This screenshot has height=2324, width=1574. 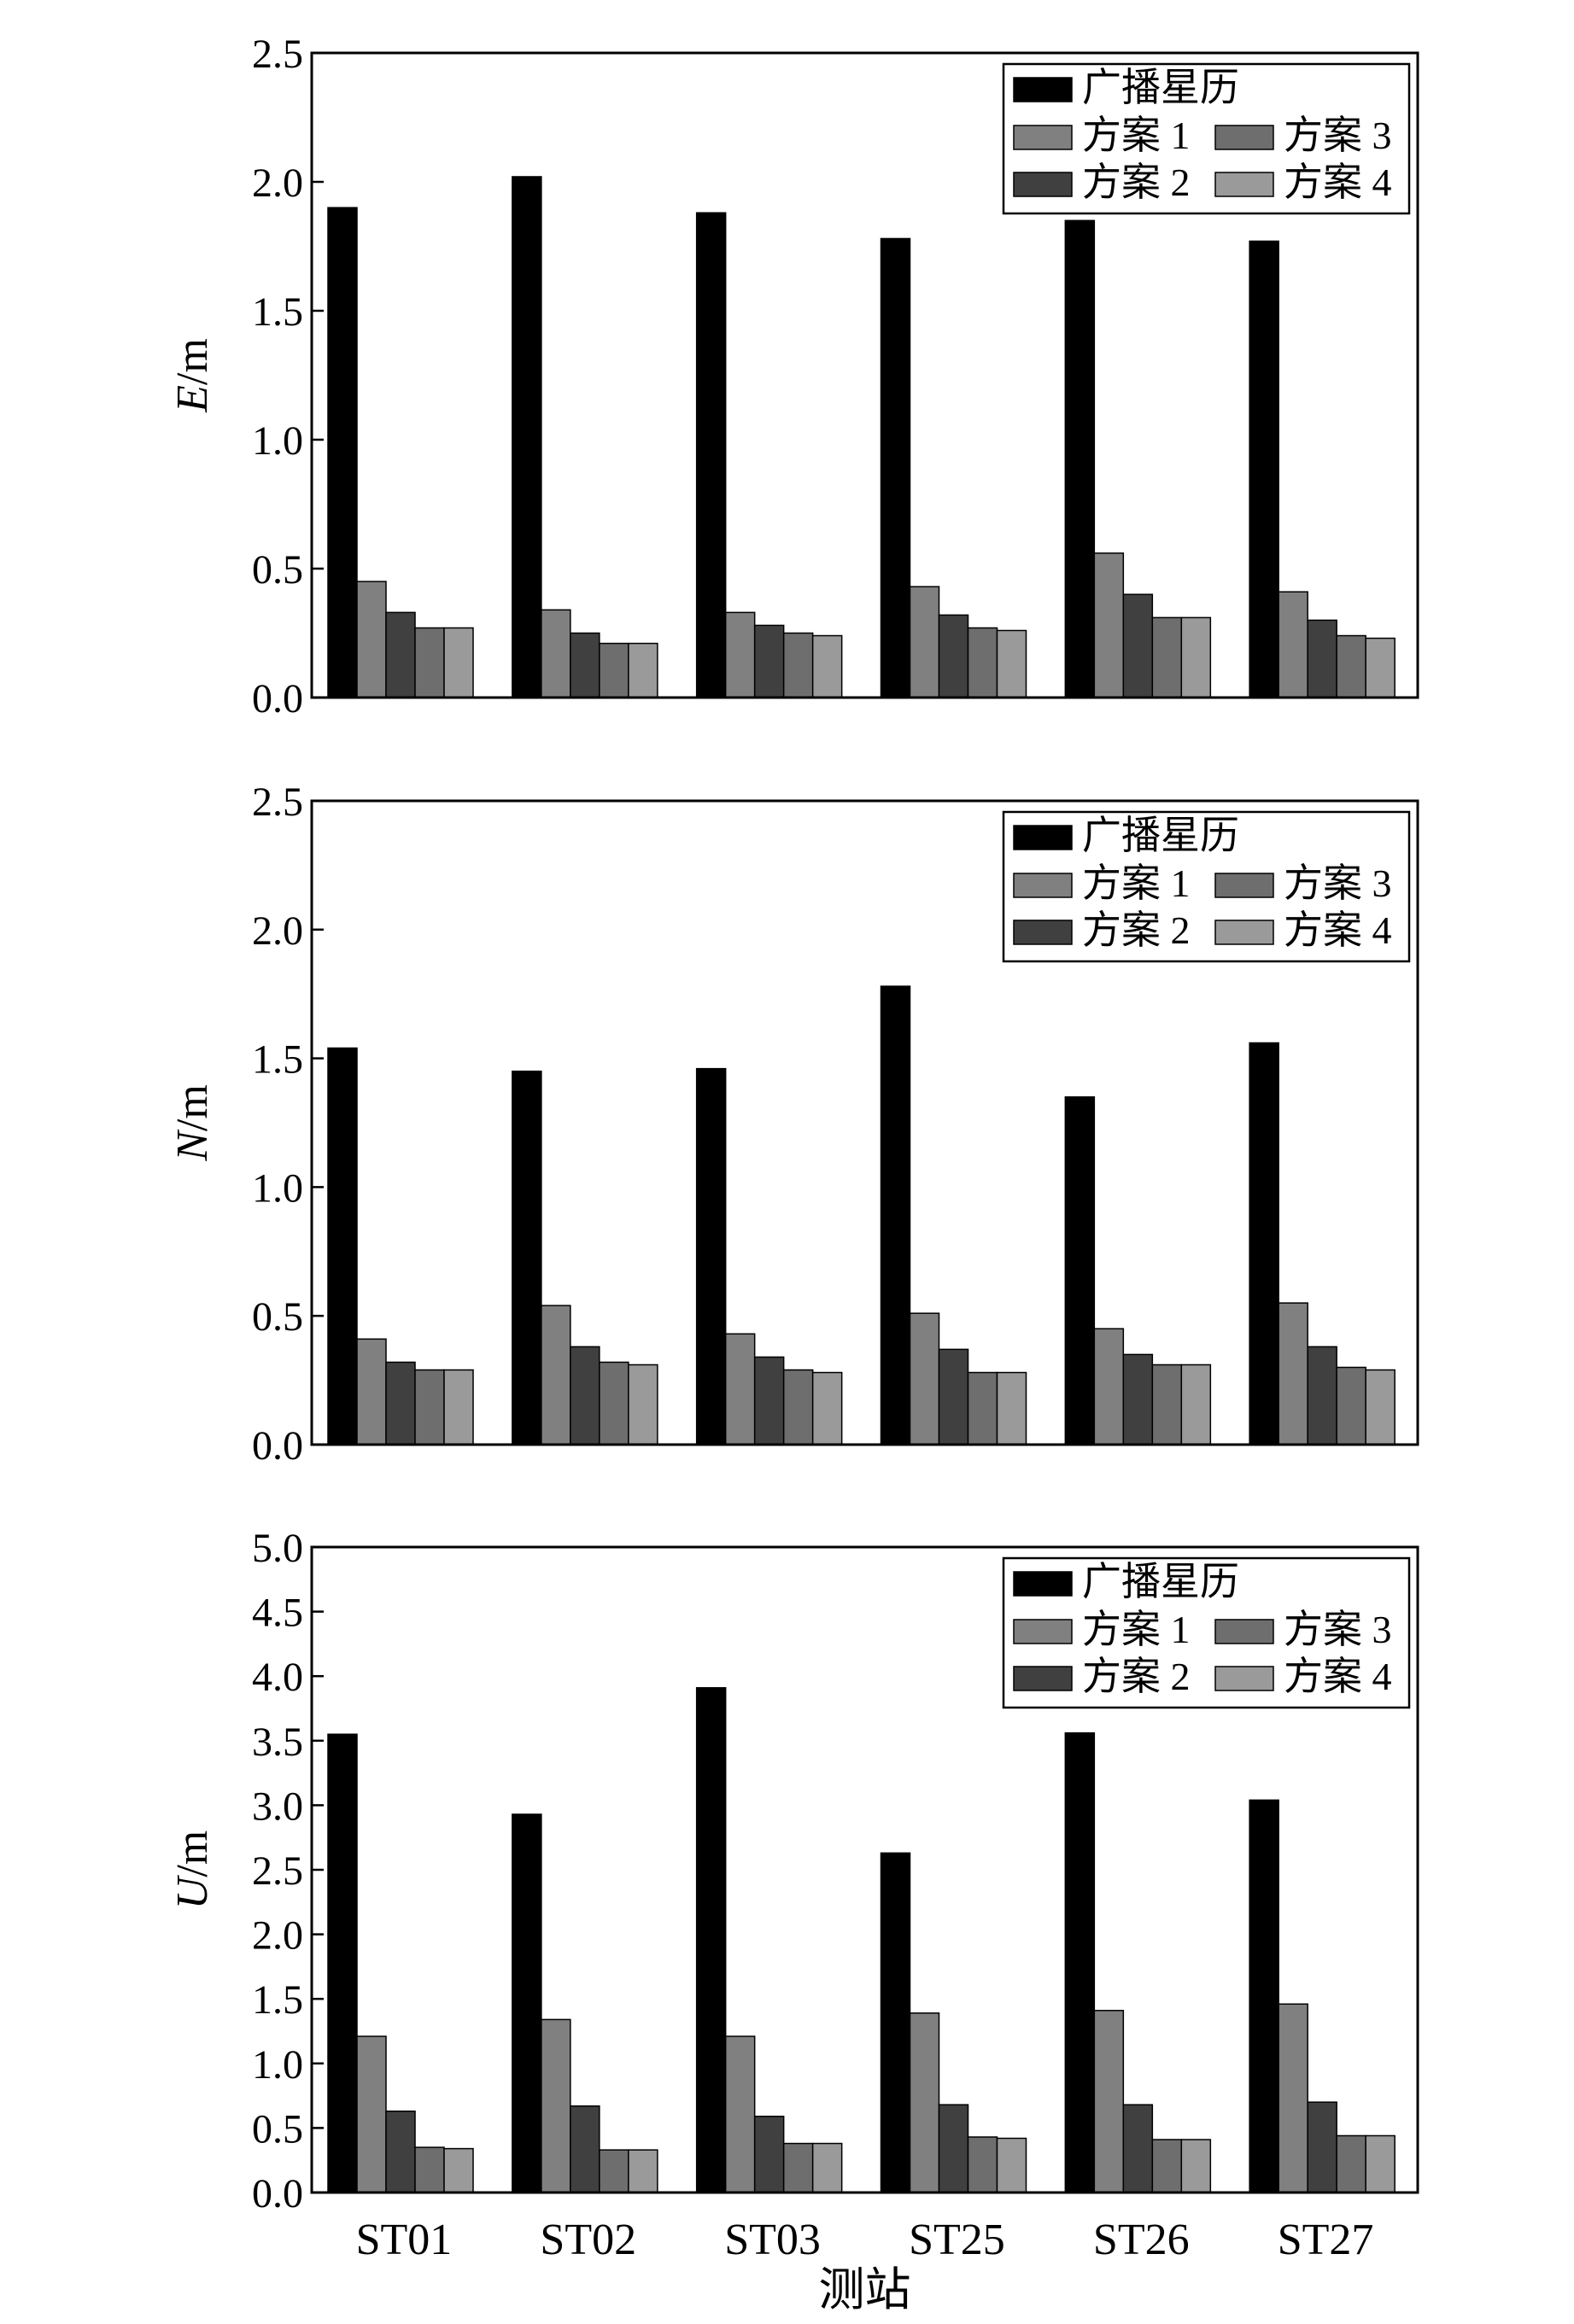 I want to click on y-axis-label: N/m, so click(x=192, y=1123).